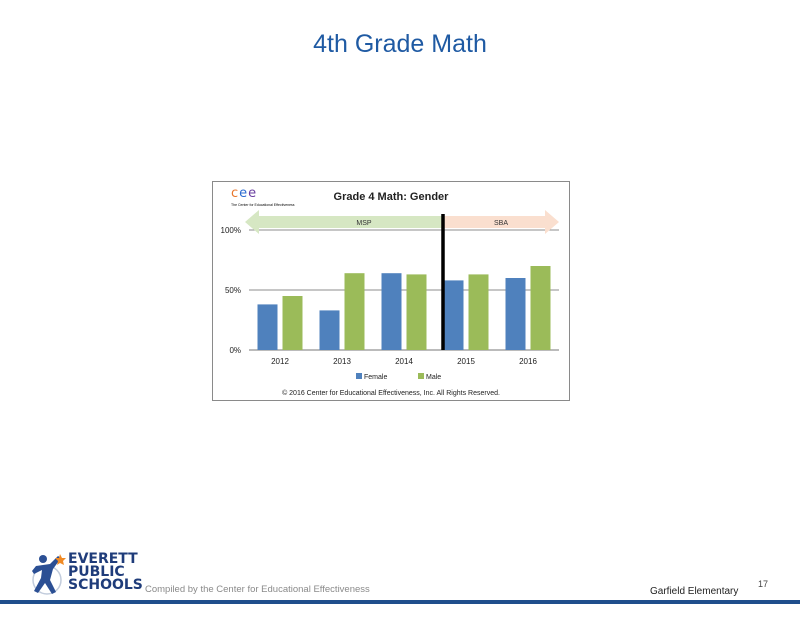 This screenshot has height=618, width=800. What do you see at coordinates (392, 197) in the screenshot?
I see `chart-title: Grade 4 Math: Gender` at bounding box center [392, 197].